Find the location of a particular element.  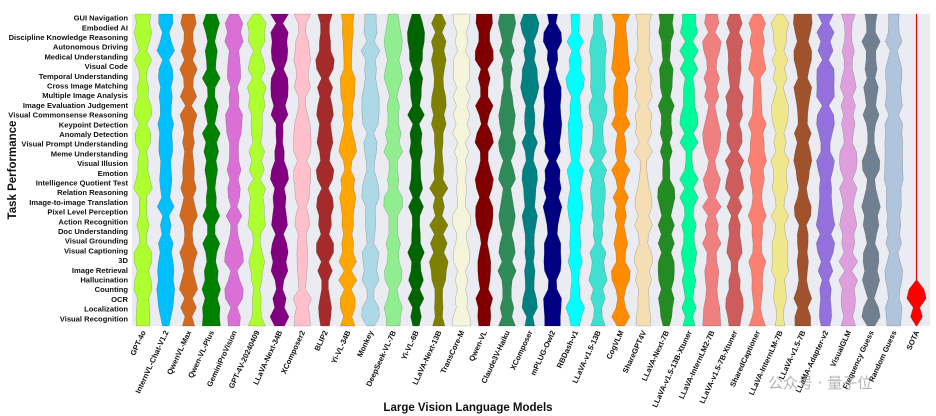

category-label: Keypoint Detection is located at coordinates (94, 124).